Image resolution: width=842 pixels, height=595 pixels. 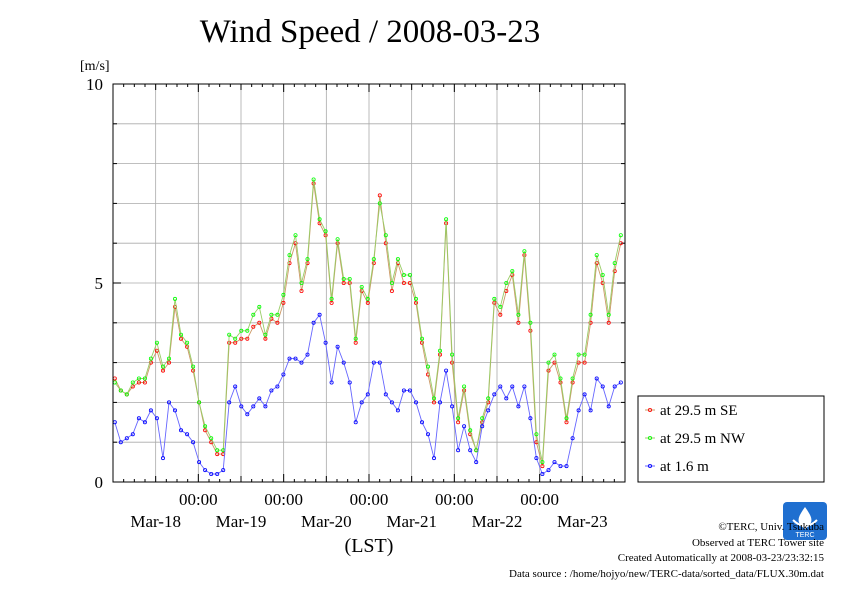 What do you see at coordinates (241, 521) in the screenshot?
I see `day-label: Mar-19` at bounding box center [241, 521].